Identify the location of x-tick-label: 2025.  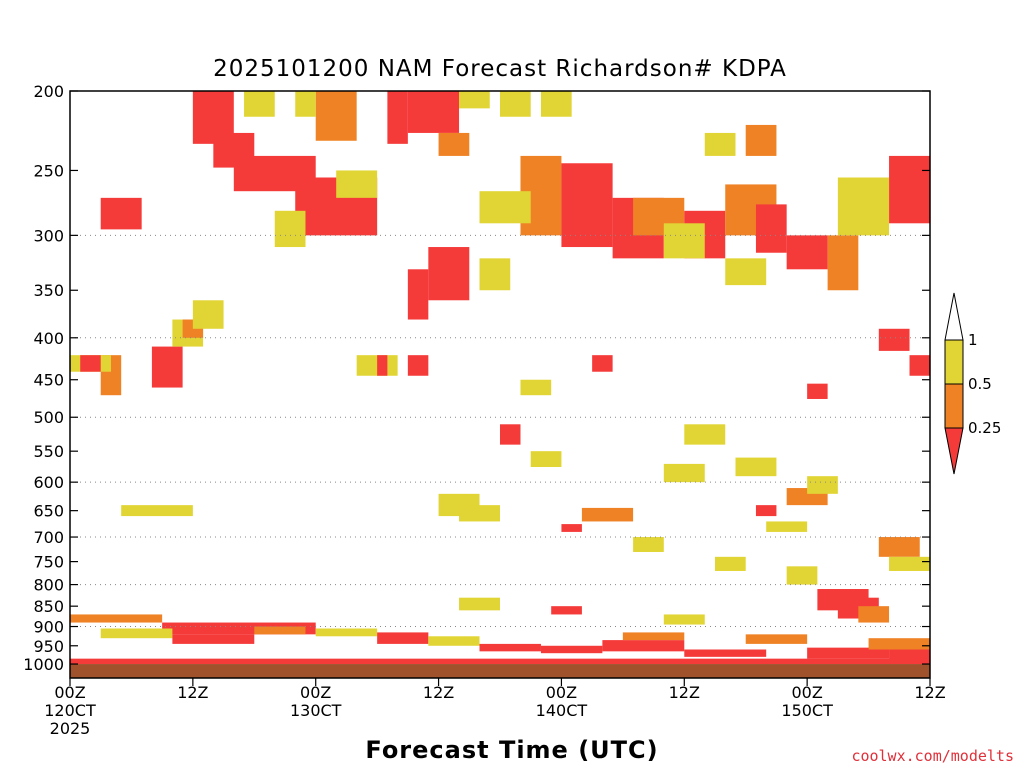
(70, 728).